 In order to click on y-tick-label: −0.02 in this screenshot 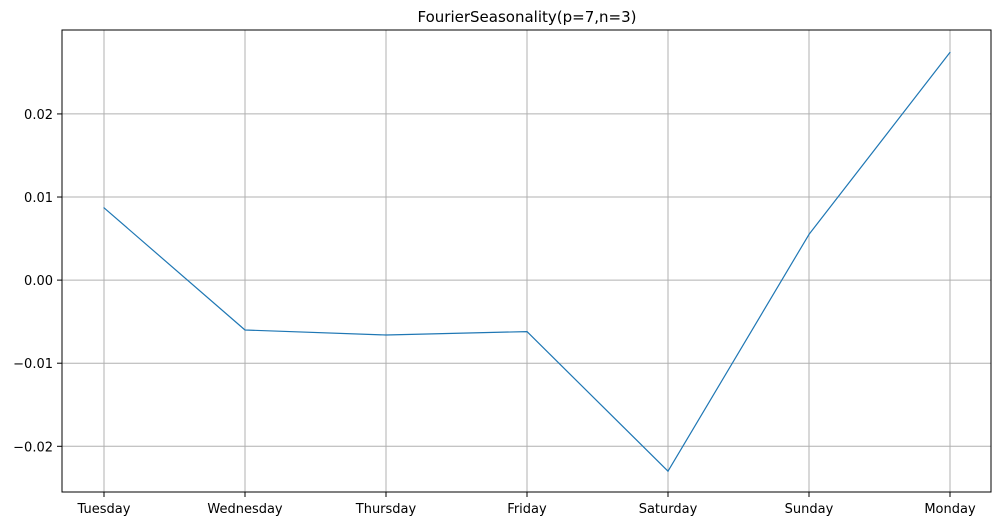, I will do `click(33, 447)`.